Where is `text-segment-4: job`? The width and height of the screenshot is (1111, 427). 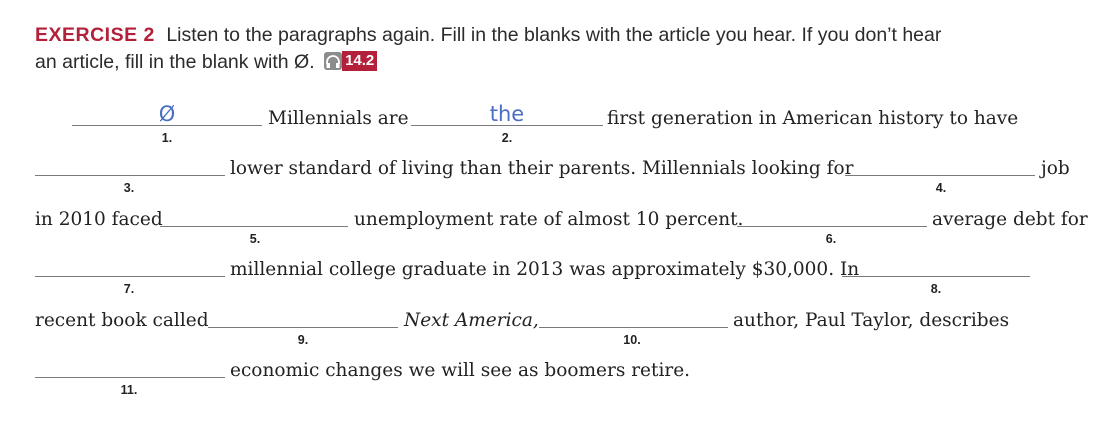
text-segment-4: job is located at coordinates (1055, 168).